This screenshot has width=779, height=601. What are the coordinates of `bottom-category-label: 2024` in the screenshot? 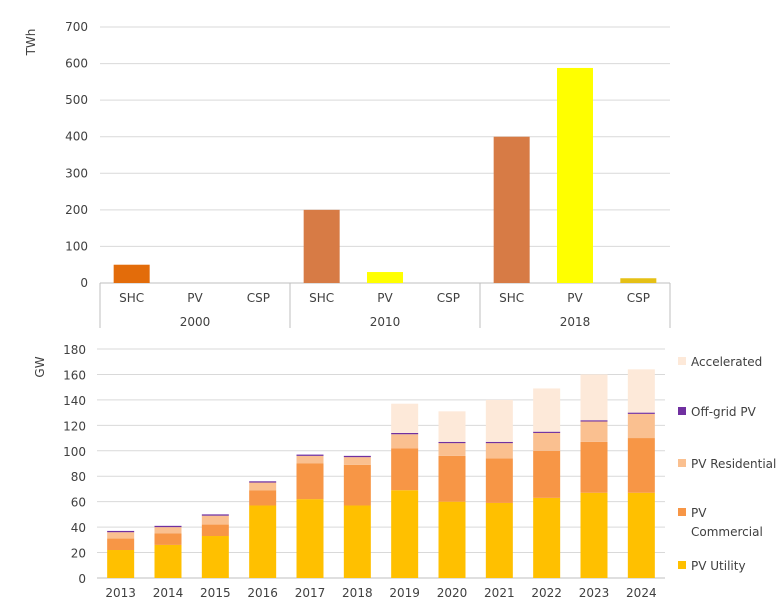 It's located at (641, 593).